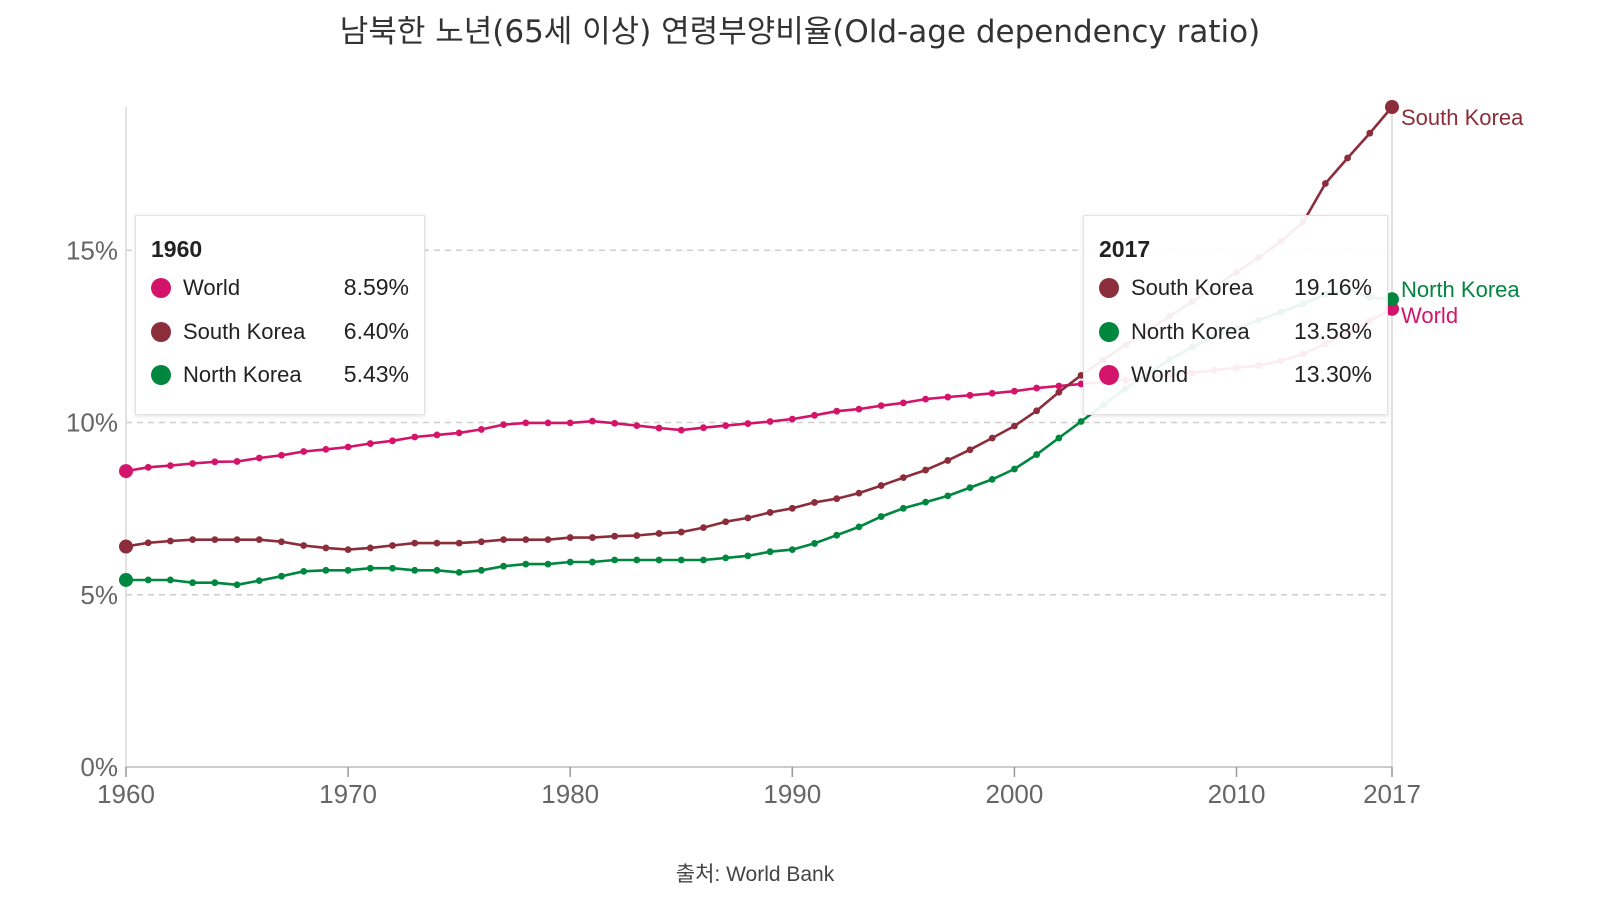 The image size is (1600, 900). Describe the element at coordinates (1332, 374) in the screenshot. I see `tooltip-value: 13.30%` at that location.